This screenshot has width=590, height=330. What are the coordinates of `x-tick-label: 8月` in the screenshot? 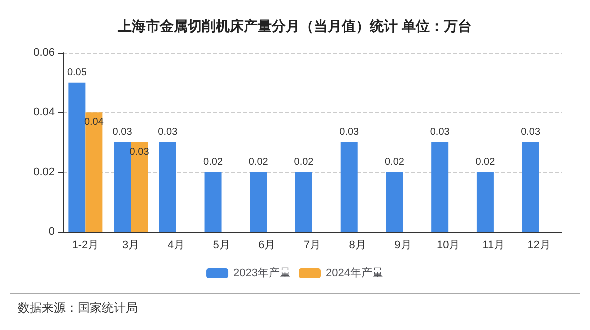 It's located at (357, 246).